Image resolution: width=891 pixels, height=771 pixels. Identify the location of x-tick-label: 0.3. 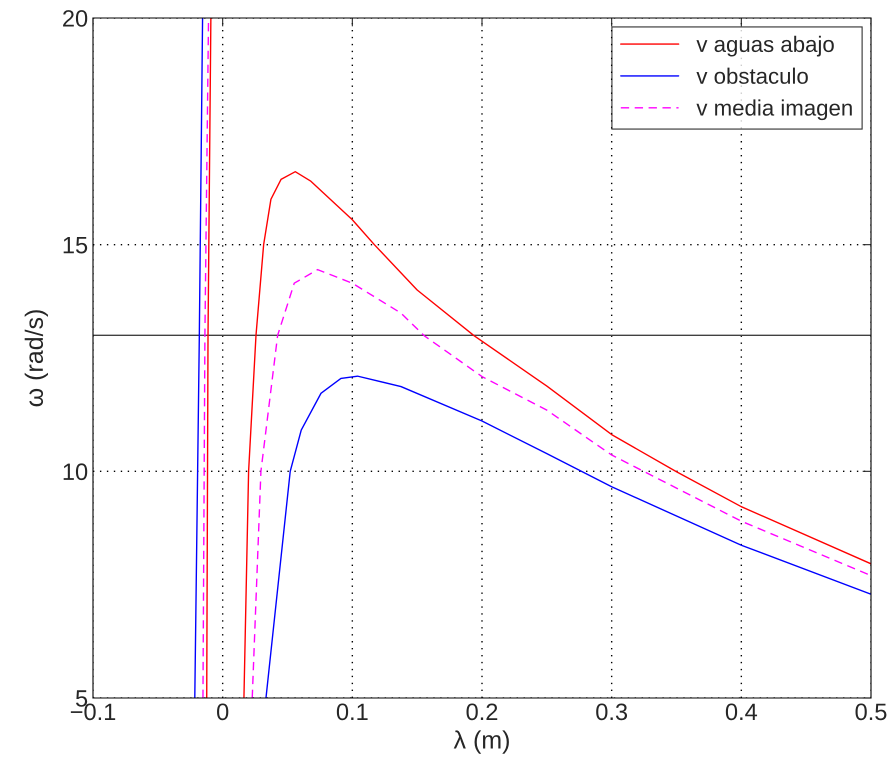
(612, 711).